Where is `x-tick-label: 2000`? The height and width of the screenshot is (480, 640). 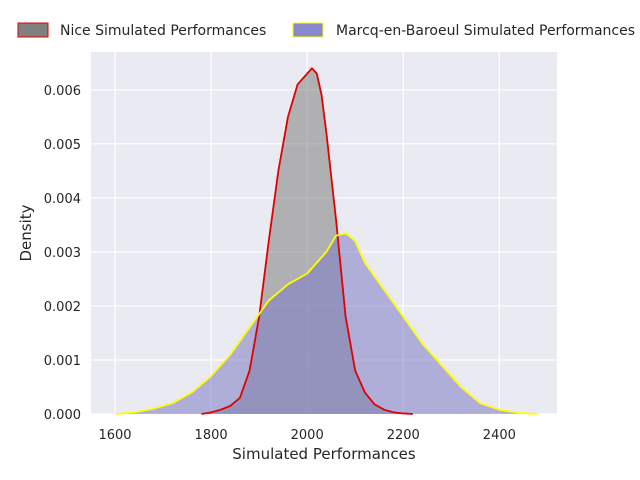 x-tick-label: 2000 is located at coordinates (307, 435).